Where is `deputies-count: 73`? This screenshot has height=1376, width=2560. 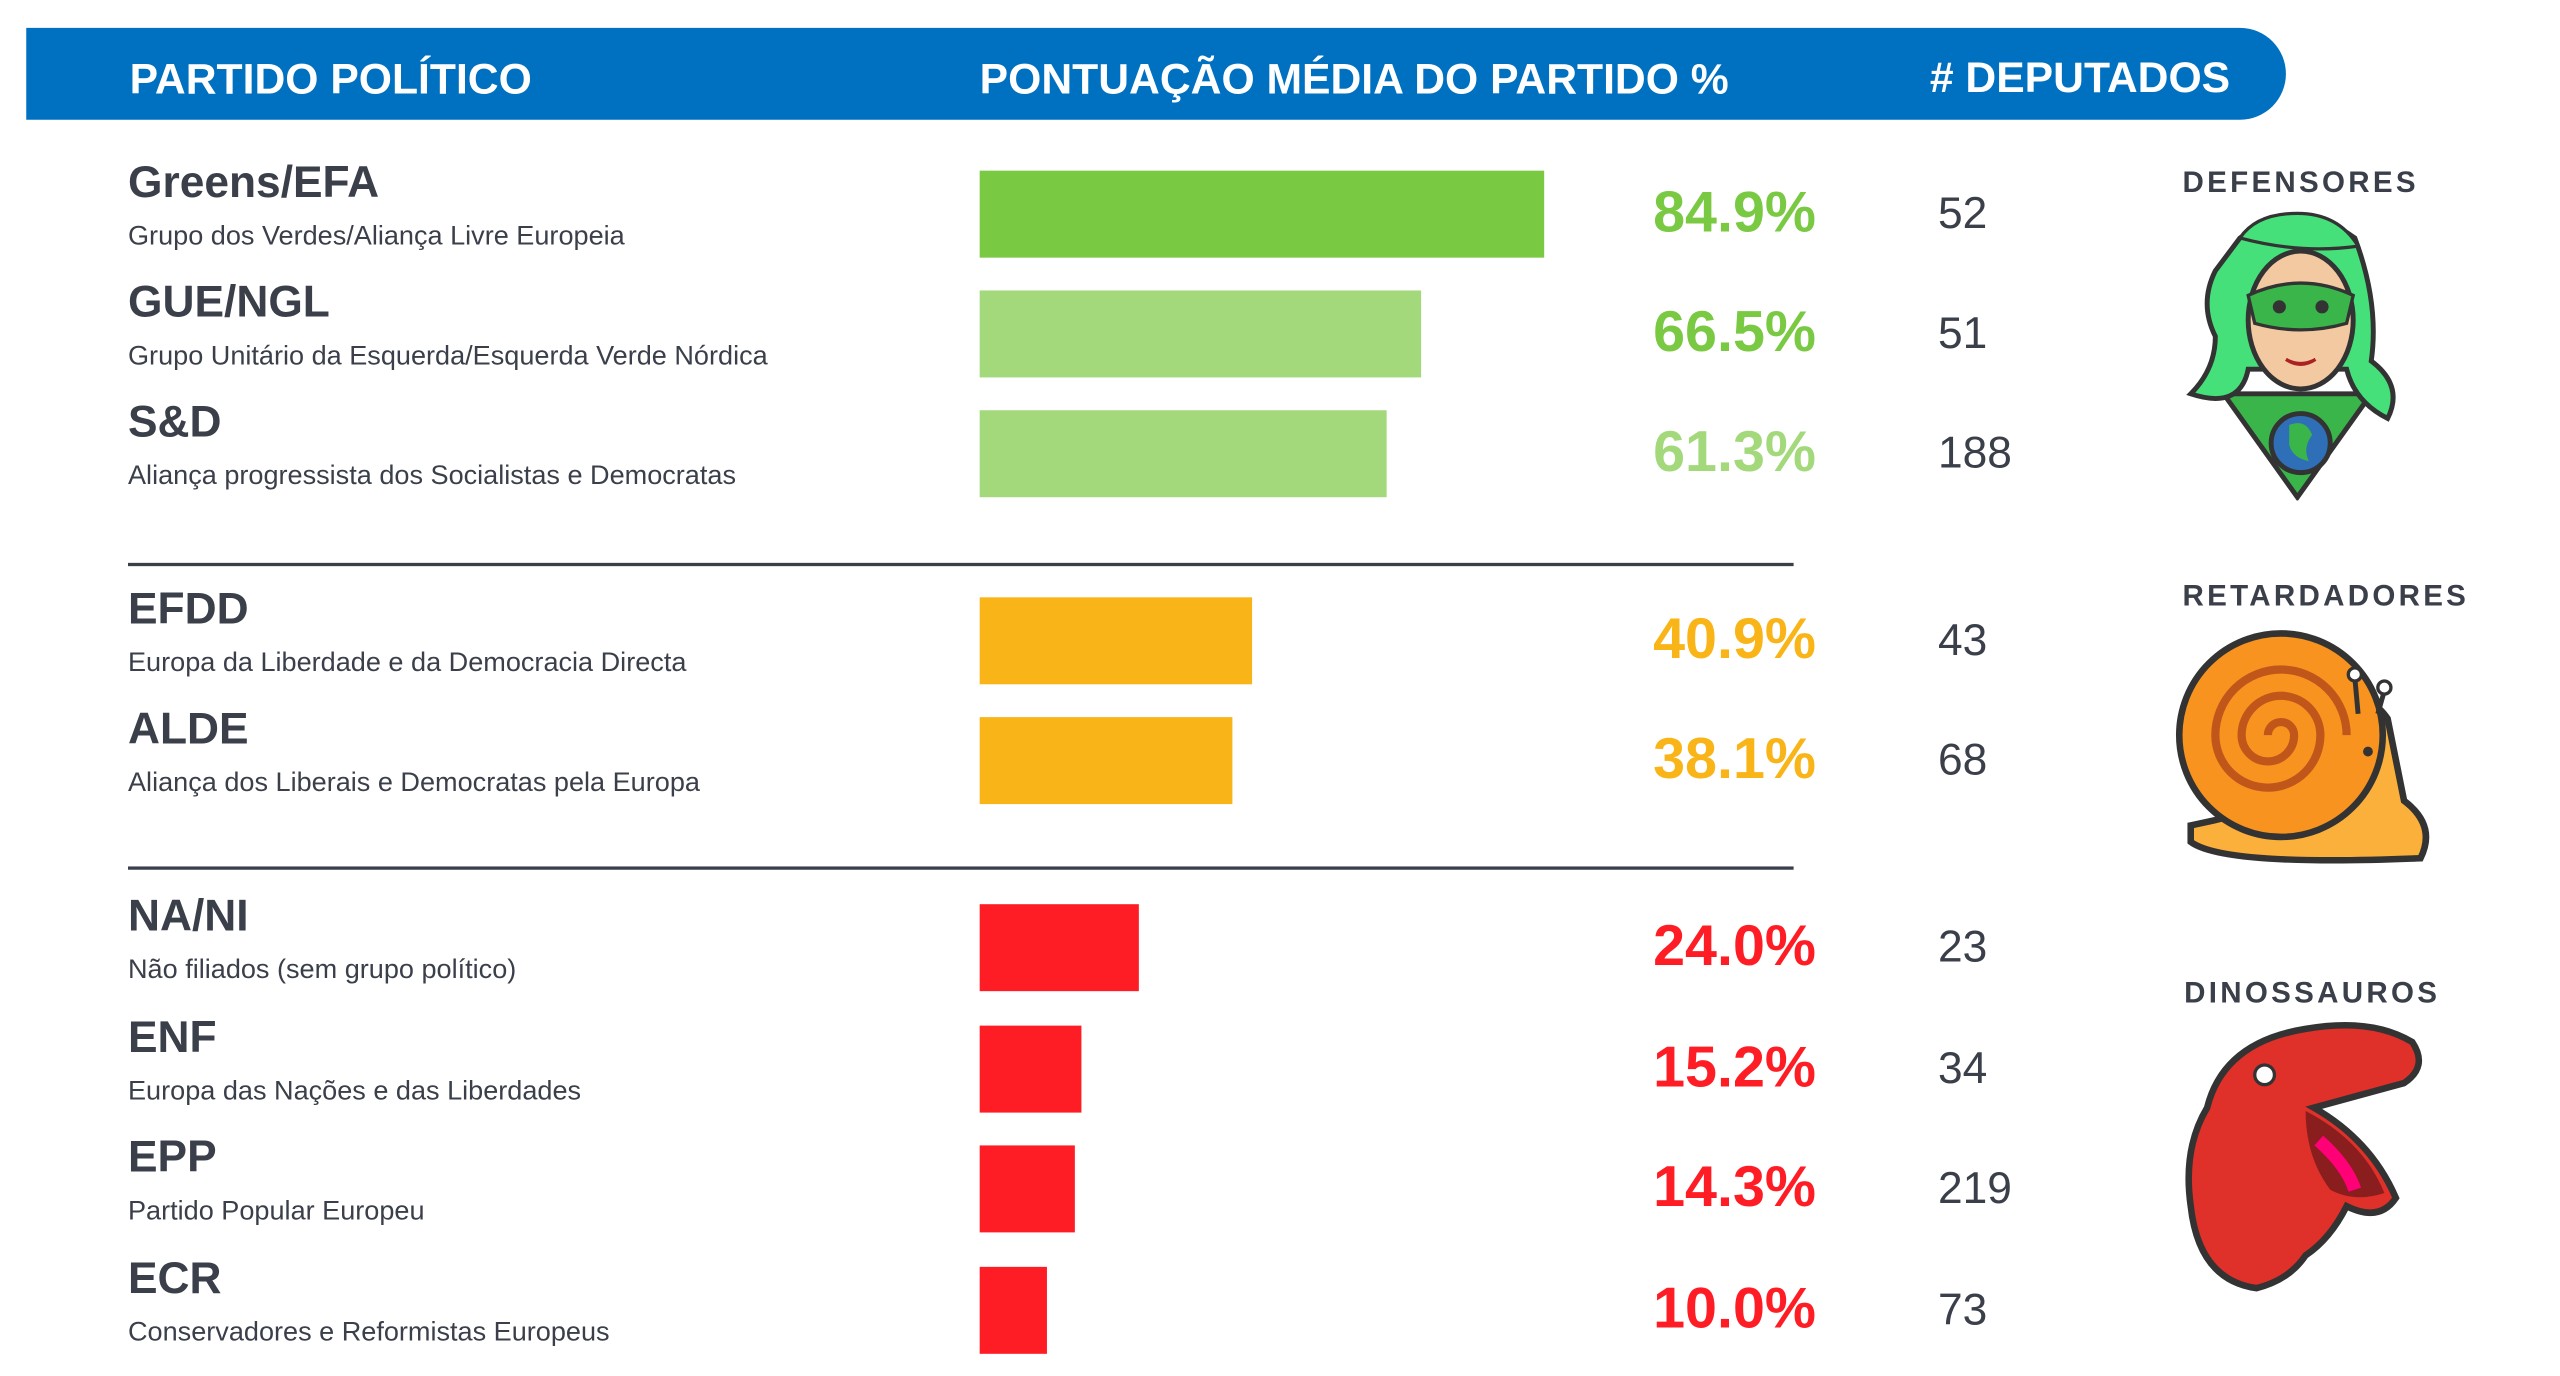 deputies-count: 73 is located at coordinates (1963, 1309).